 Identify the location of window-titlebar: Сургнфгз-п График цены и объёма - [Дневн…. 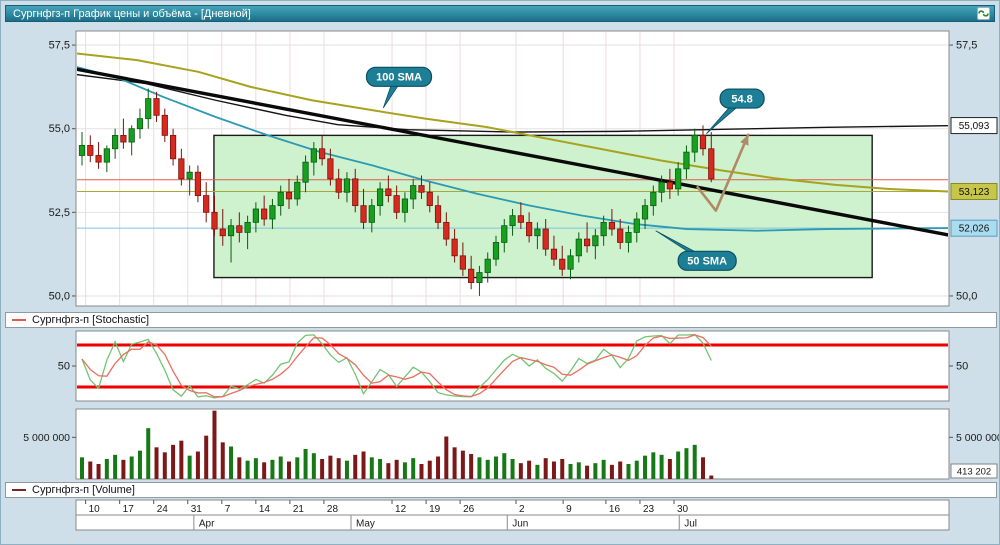
(500, 13).